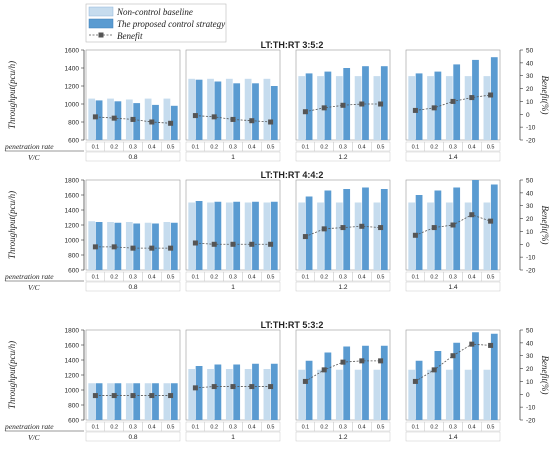 The width and height of the screenshot is (550, 454). I want to click on y2-tick-label: 40, so click(530, 63).